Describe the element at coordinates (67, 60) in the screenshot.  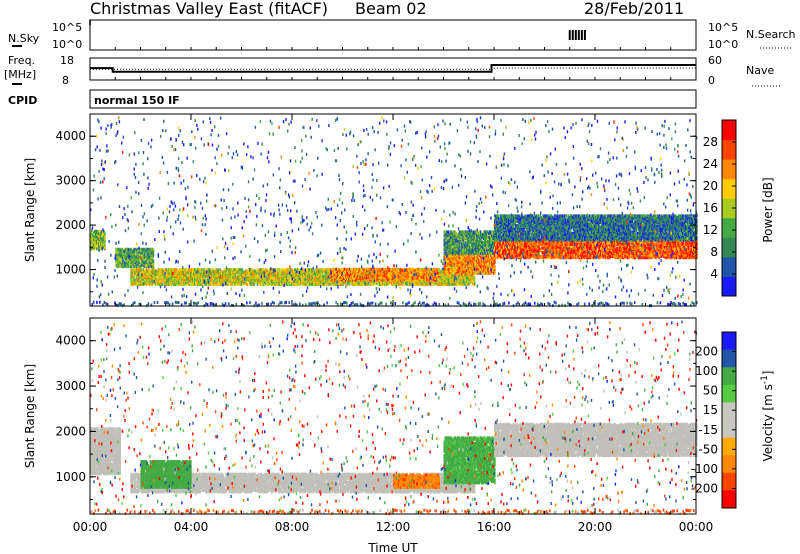
I see `freq-tick-high: 18` at that location.